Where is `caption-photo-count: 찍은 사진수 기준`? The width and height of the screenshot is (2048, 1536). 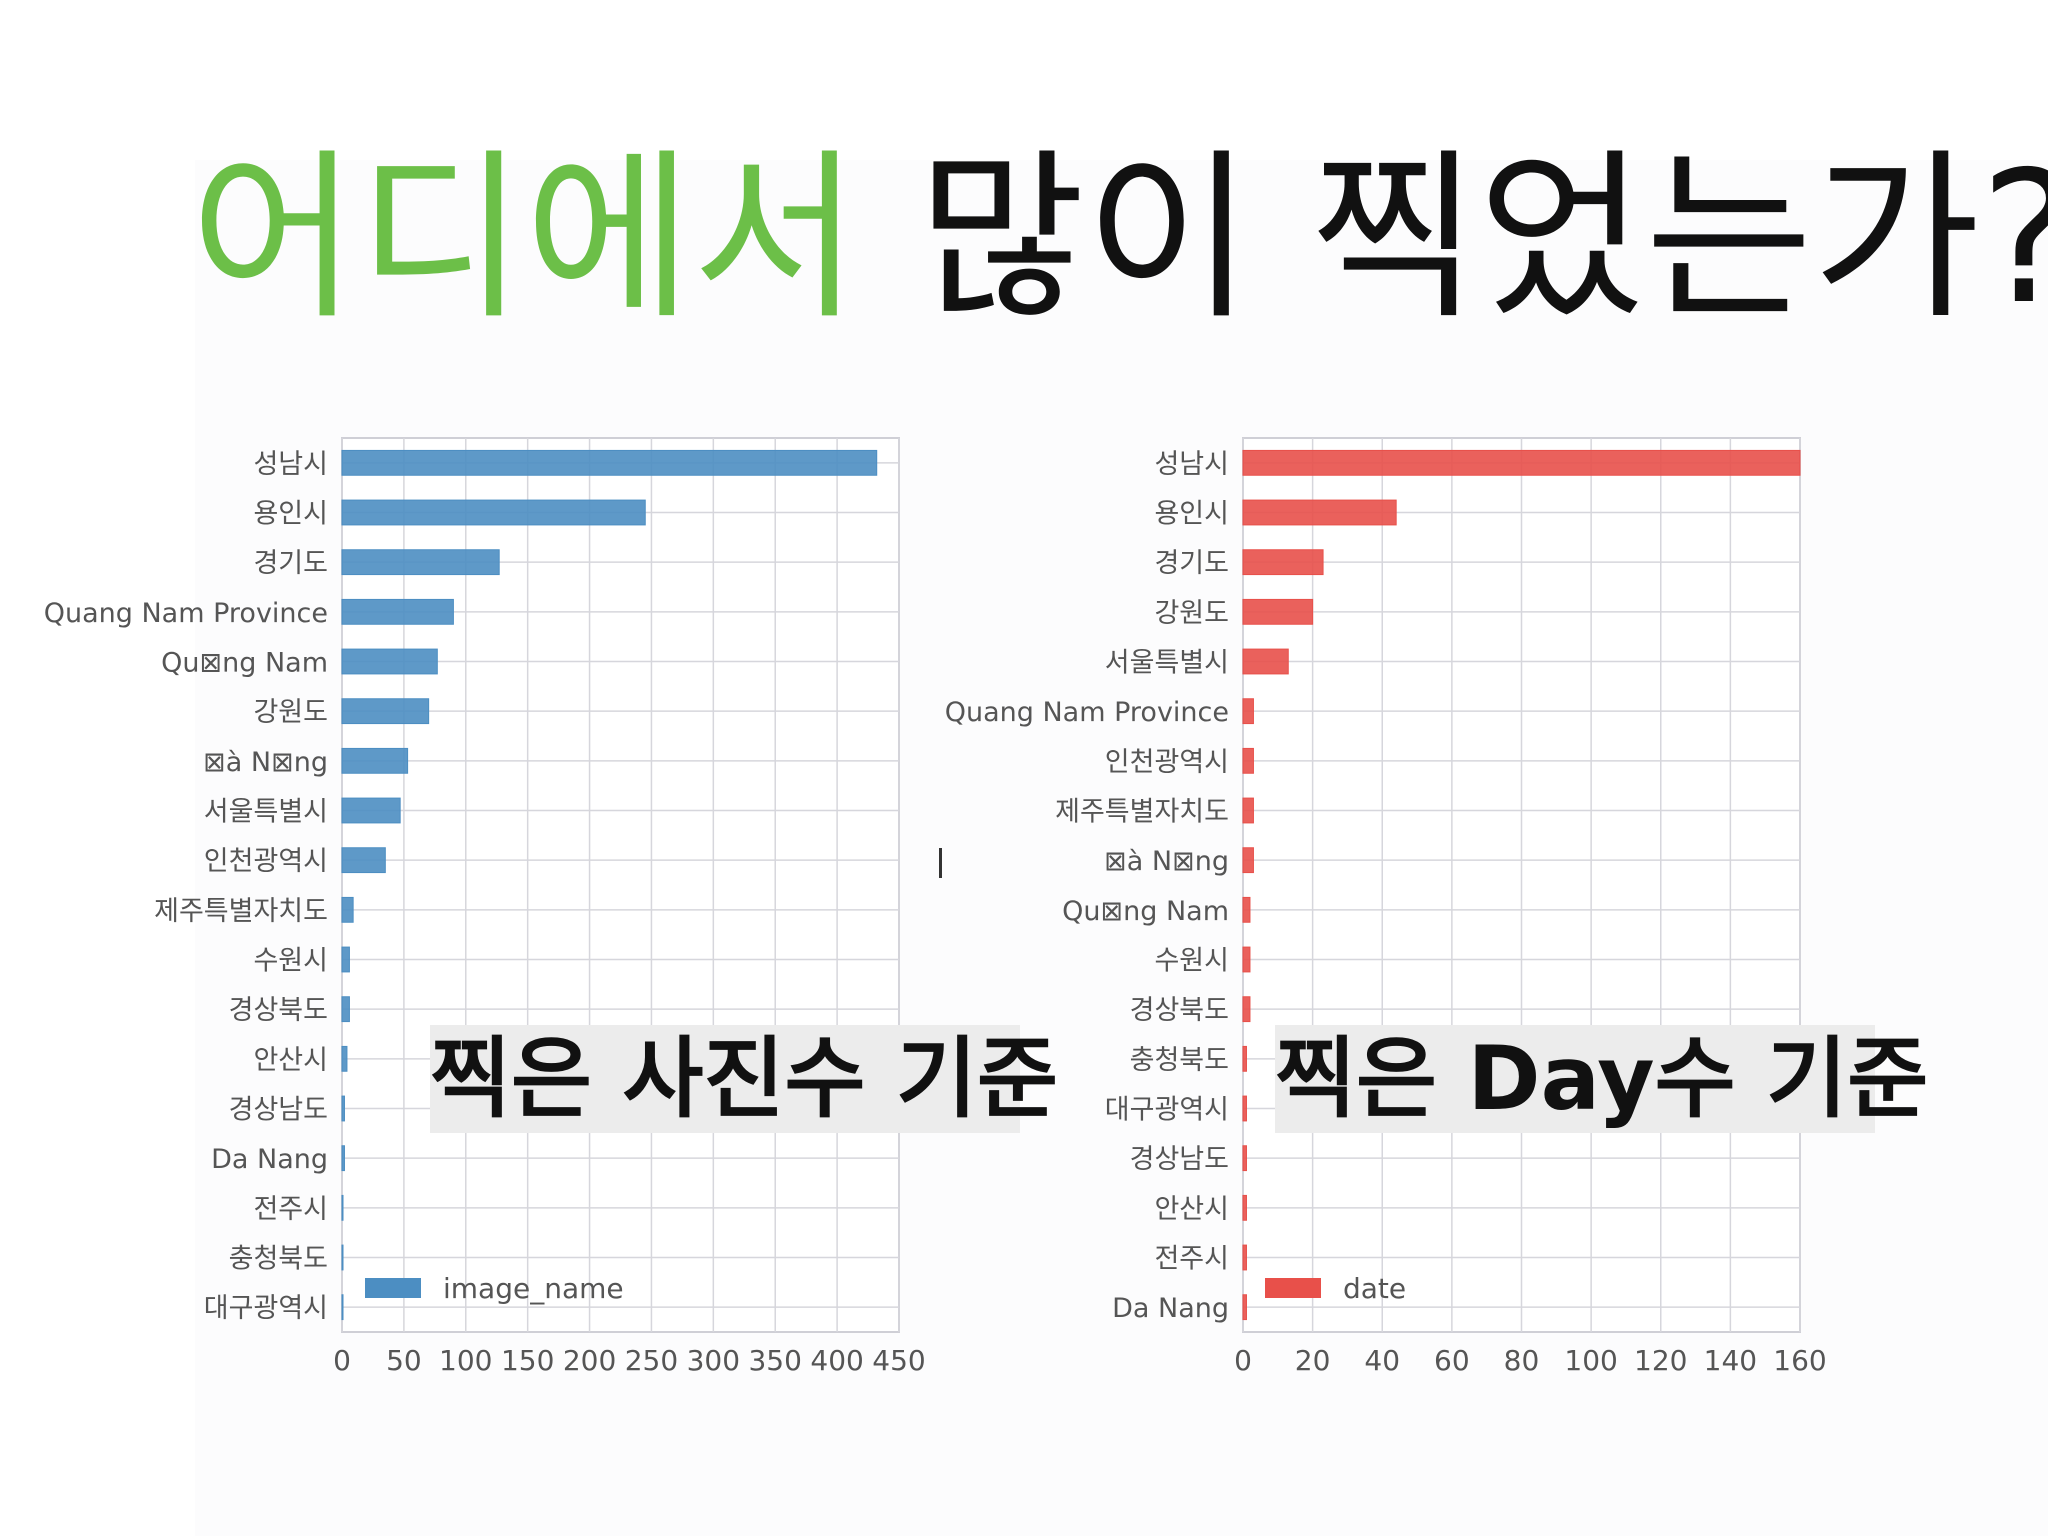 caption-photo-count: 찍은 사진수 기준 is located at coordinates (744, 1079).